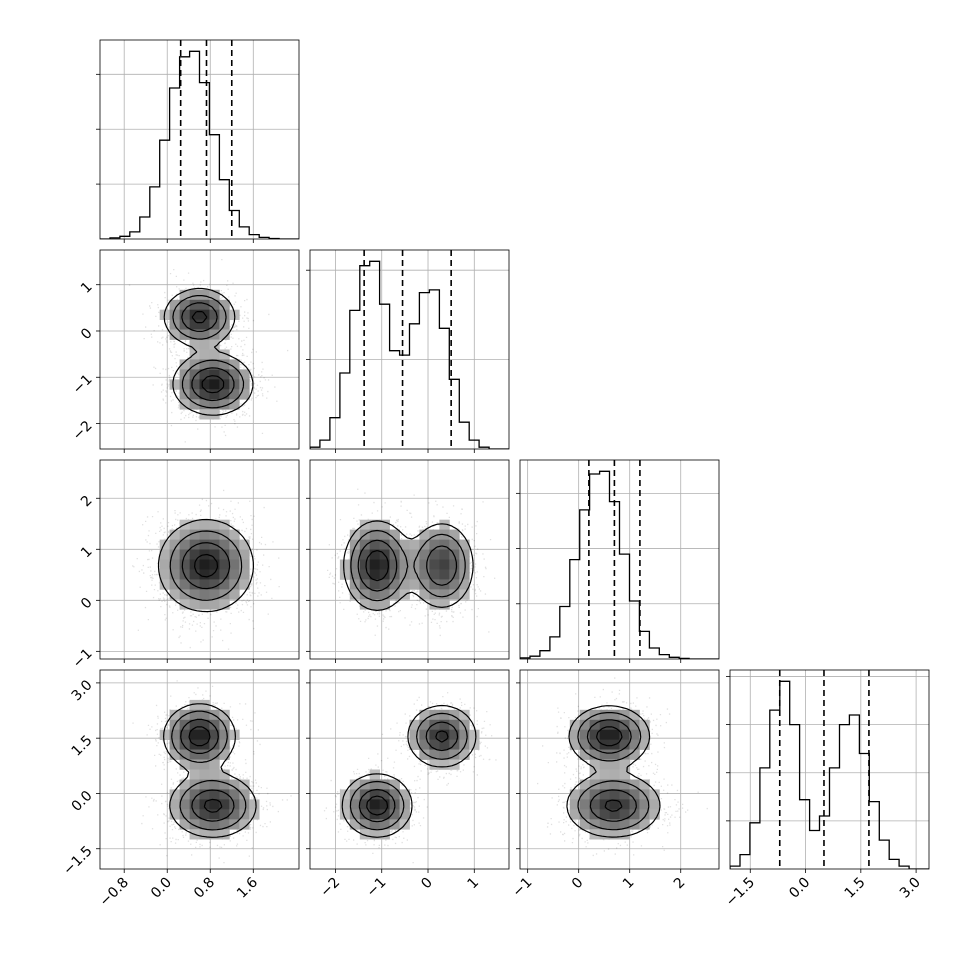  Describe the element at coordinates (82, 746) in the screenshot. I see `y-tick-label: 1.5` at that location.